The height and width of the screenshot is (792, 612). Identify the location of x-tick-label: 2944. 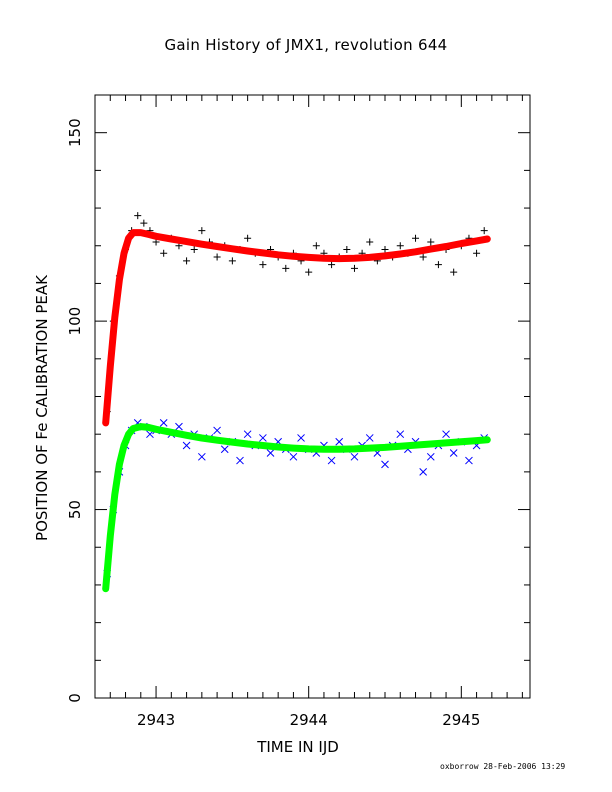
(309, 720).